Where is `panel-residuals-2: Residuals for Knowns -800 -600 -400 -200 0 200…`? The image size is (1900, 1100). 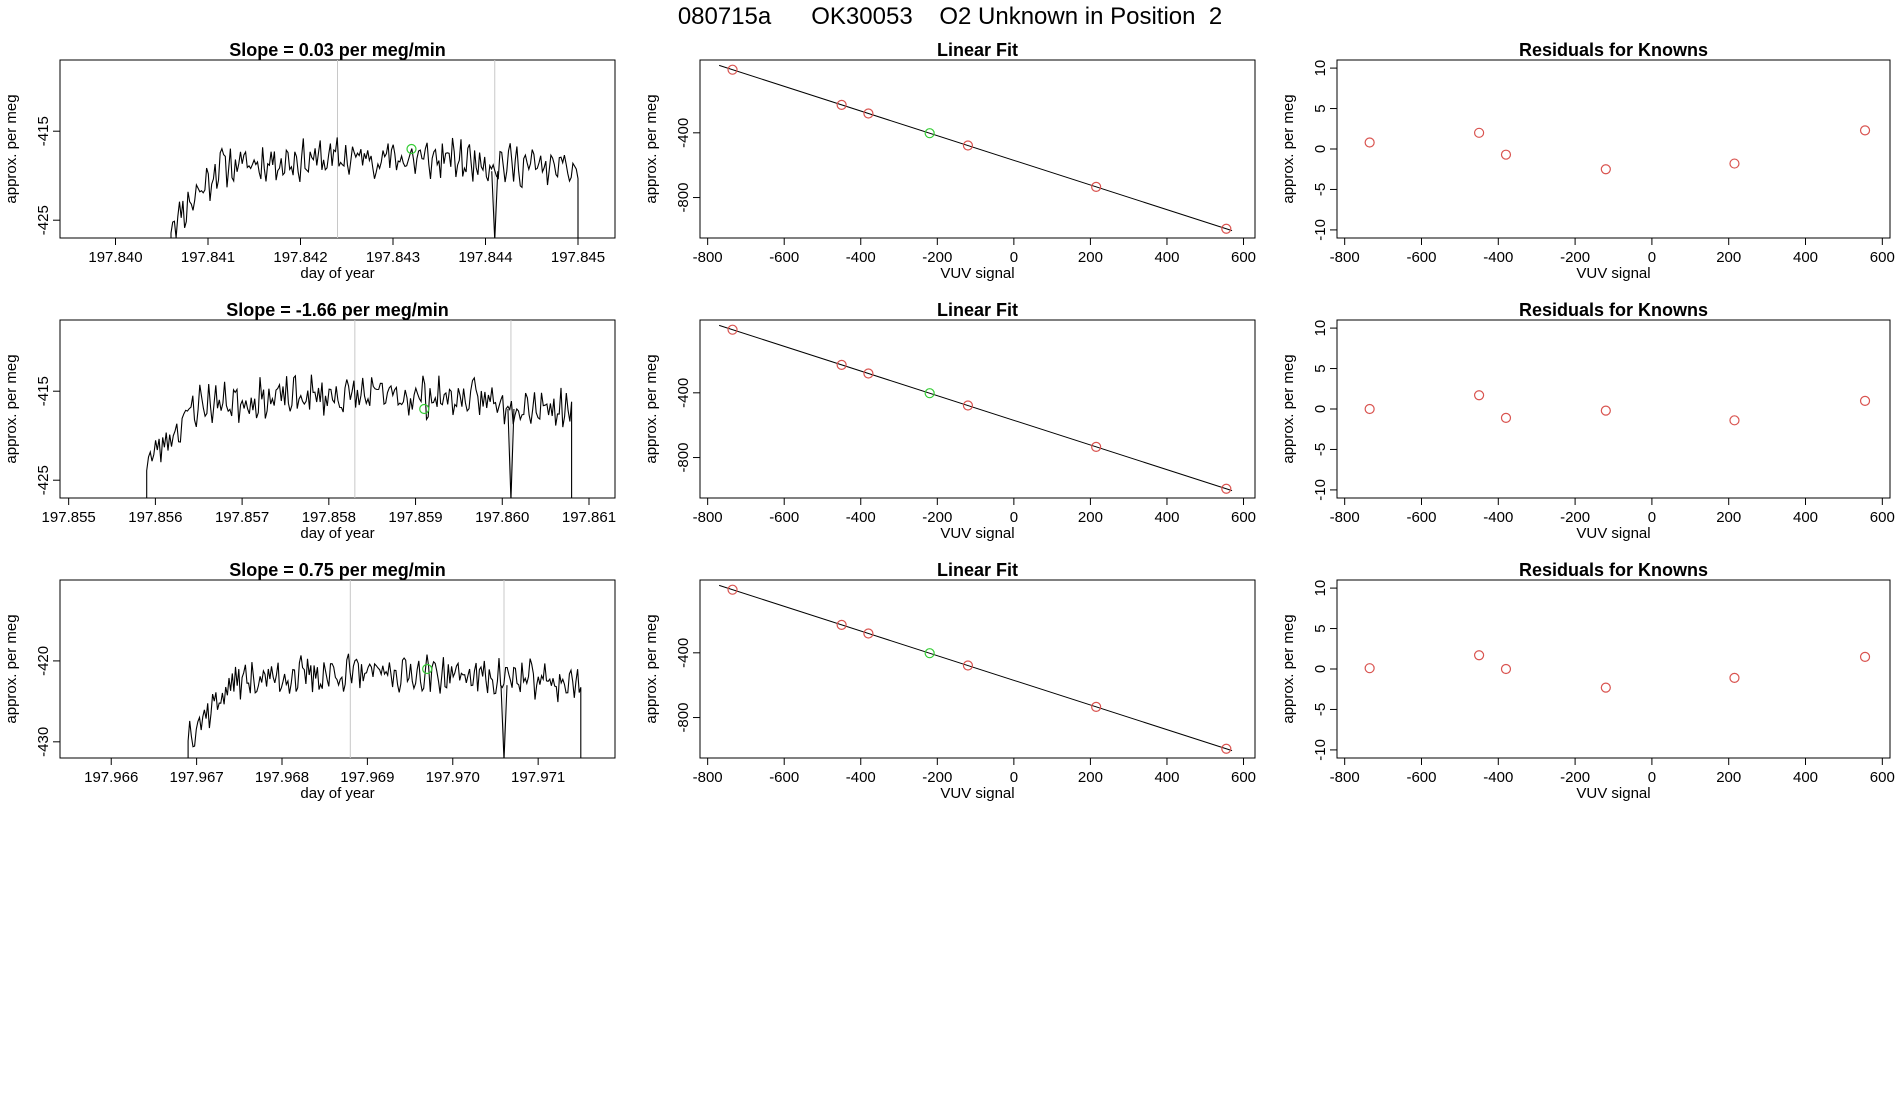 panel-residuals-2: Residuals for Knowns -800 -600 -400 -200 0 200… is located at coordinates (1587, 421).